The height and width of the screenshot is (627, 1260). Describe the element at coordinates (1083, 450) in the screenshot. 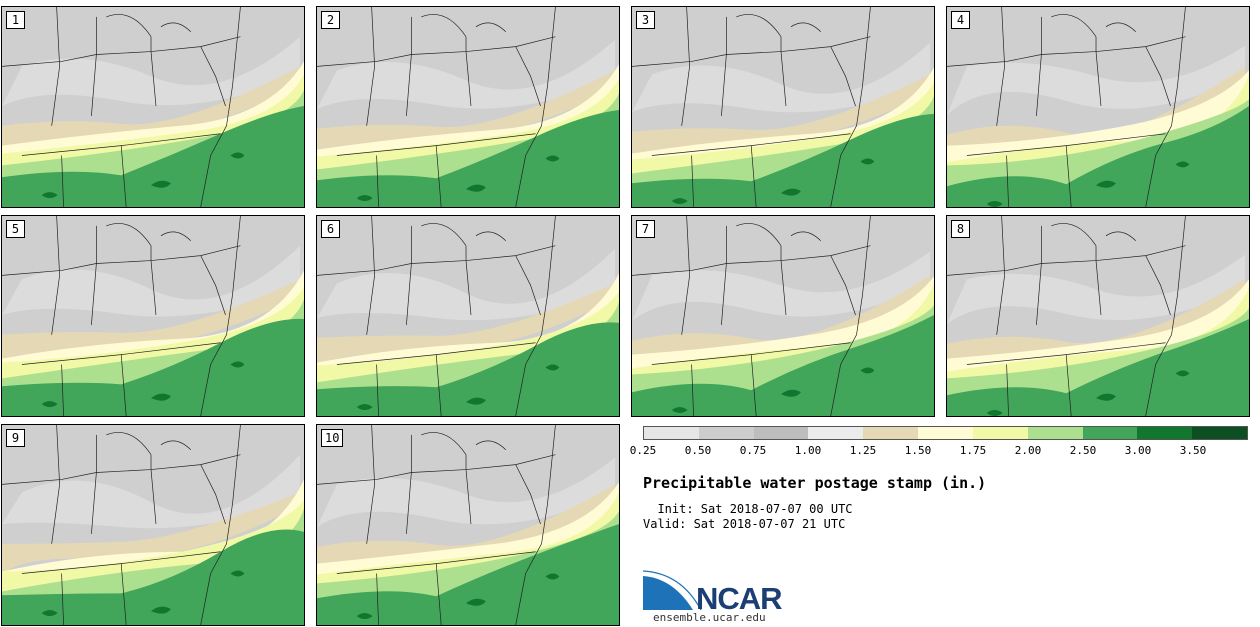

I see `colorbar-tick: 2.50` at that location.